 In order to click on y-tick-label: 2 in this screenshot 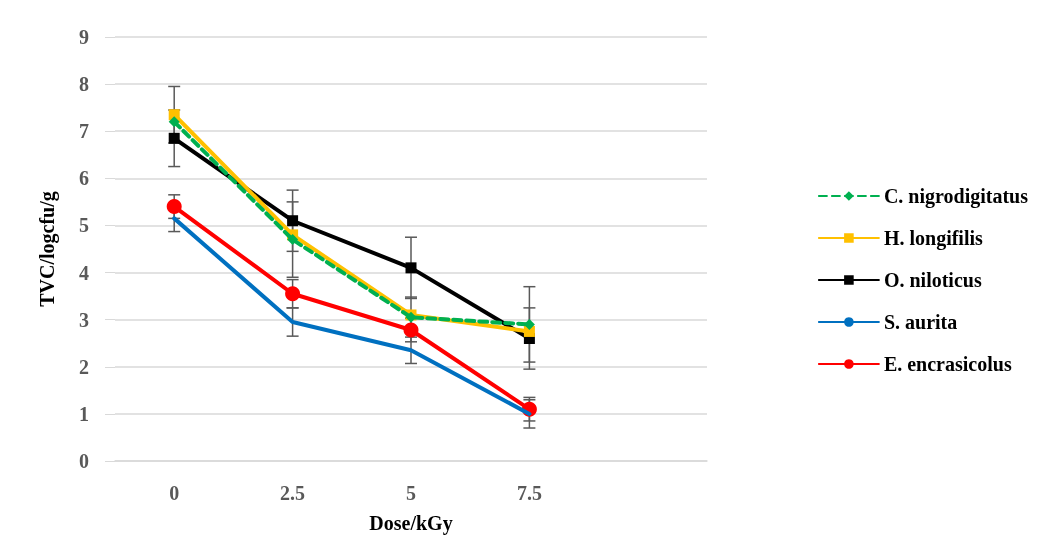, I will do `click(84, 366)`.